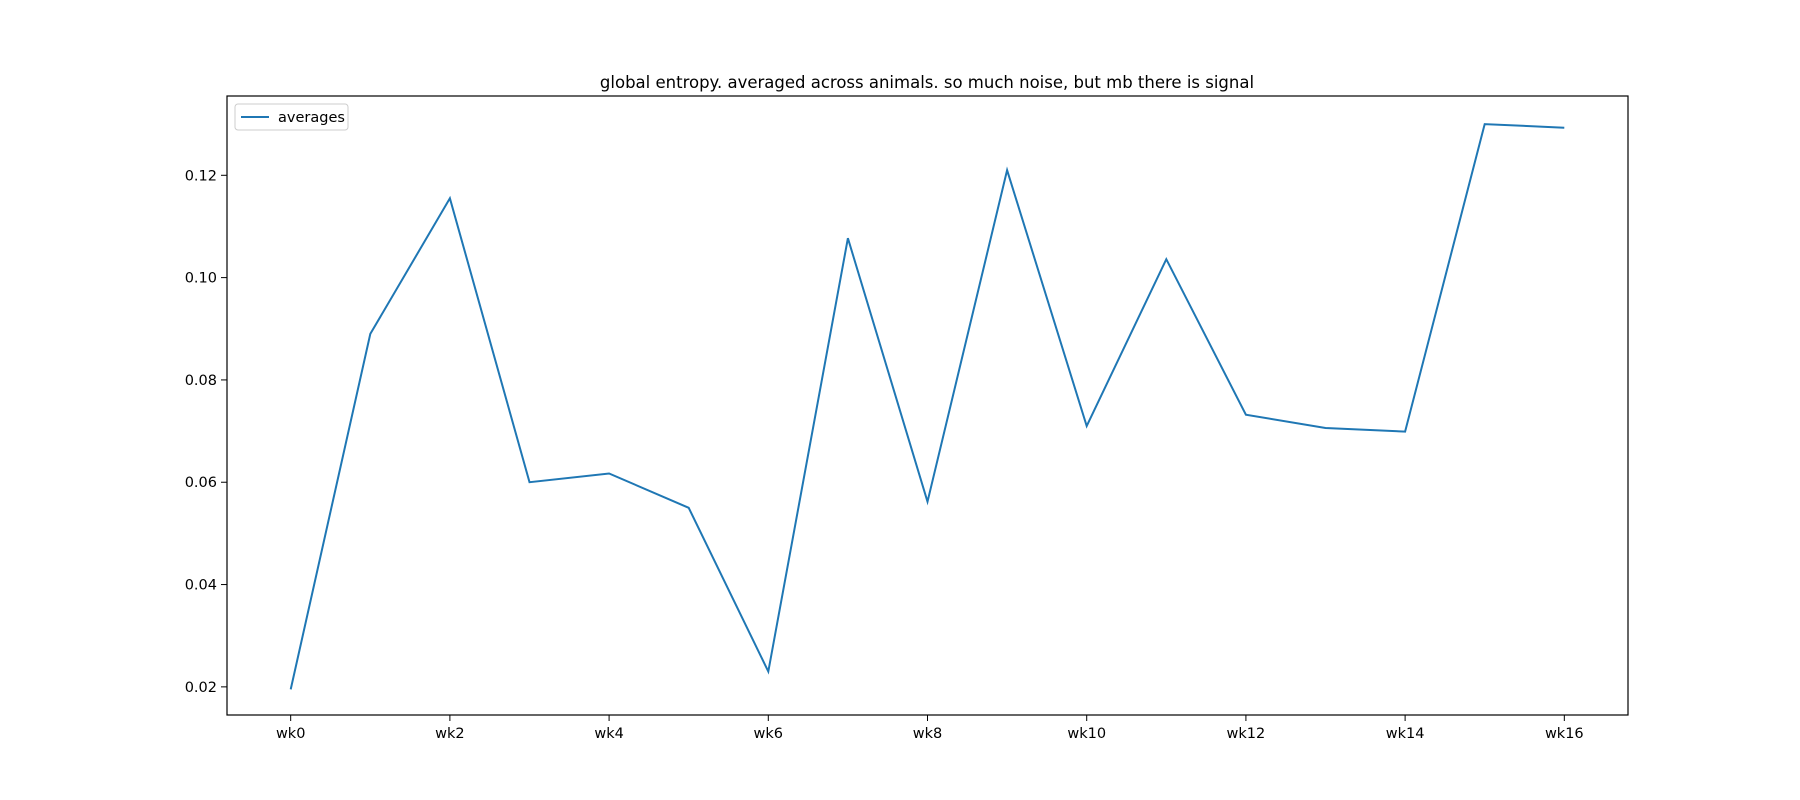 The image size is (1800, 800). I want to click on y-tick-label: 0.04, so click(201, 586).